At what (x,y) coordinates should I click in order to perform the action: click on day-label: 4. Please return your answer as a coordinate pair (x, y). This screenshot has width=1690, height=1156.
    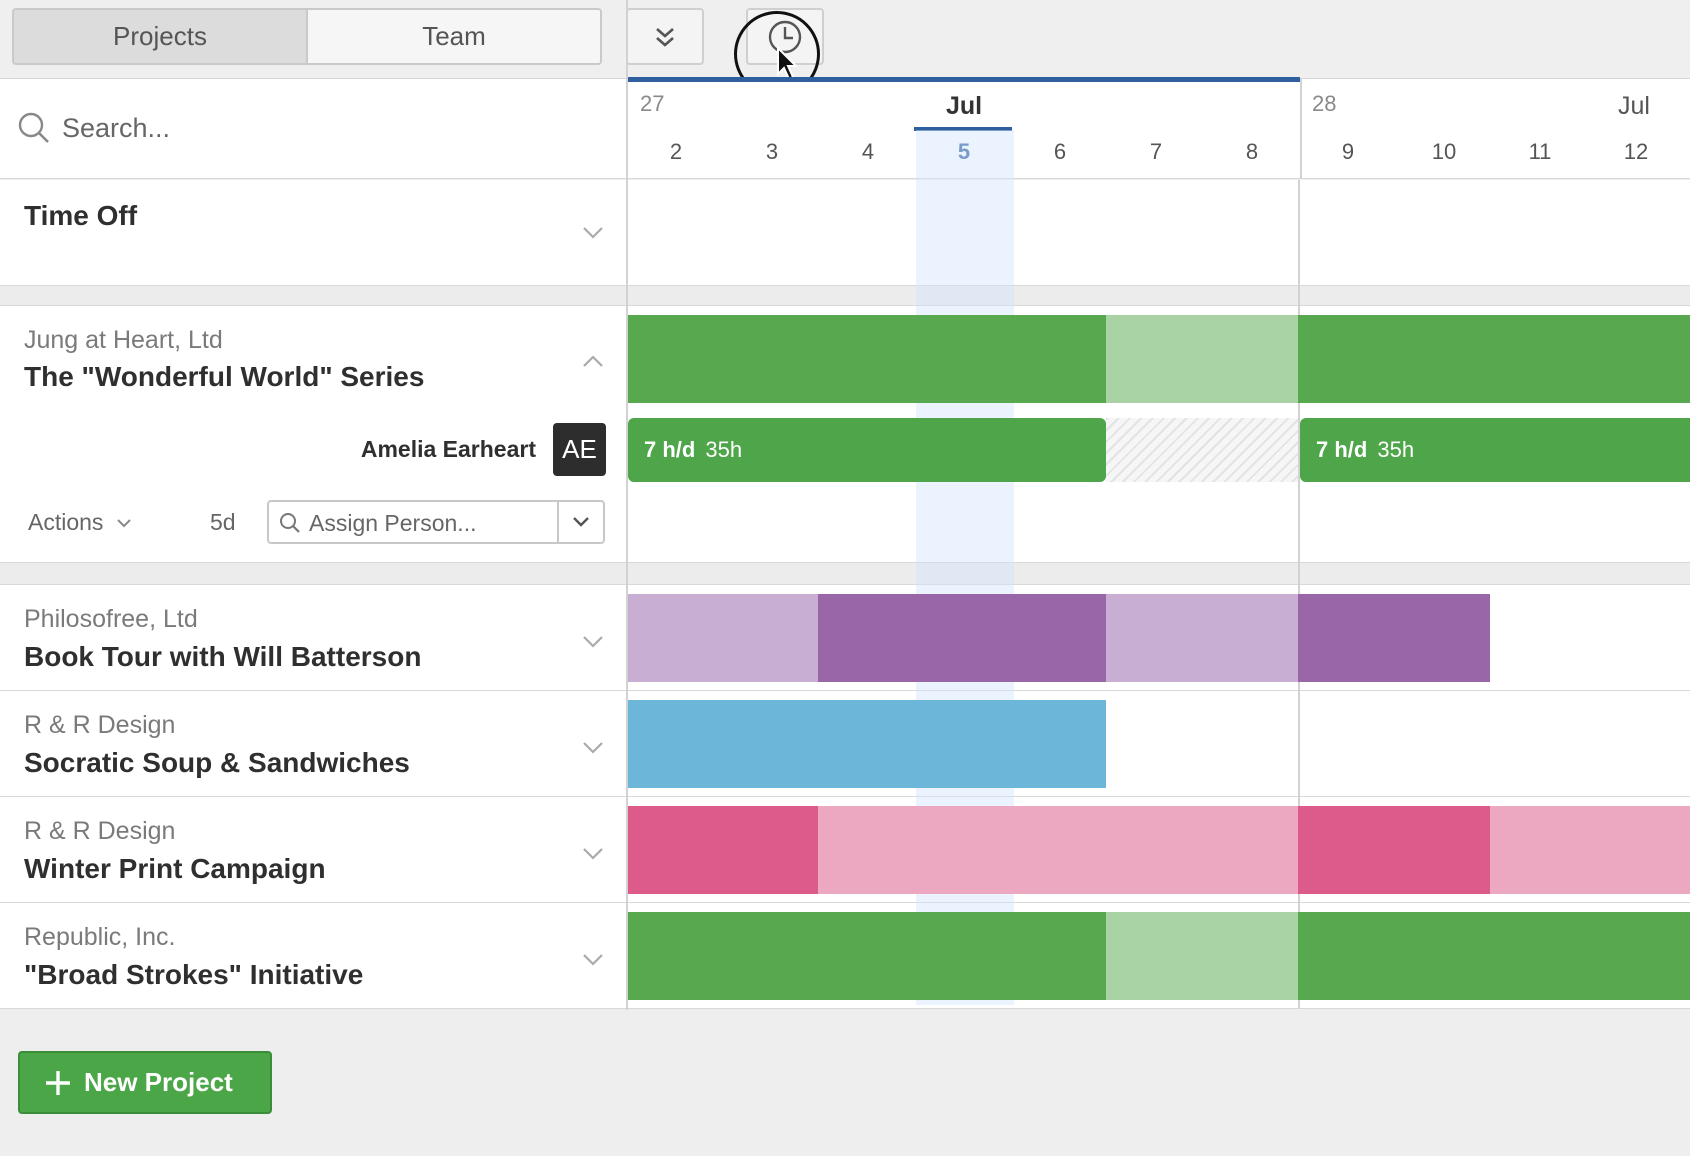
    Looking at the image, I should click on (868, 151).